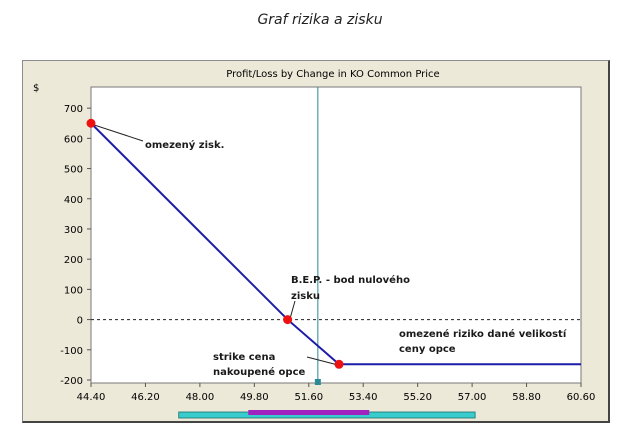  Describe the element at coordinates (581, 397) in the screenshot. I see `x-tick-label: 60.60` at that location.